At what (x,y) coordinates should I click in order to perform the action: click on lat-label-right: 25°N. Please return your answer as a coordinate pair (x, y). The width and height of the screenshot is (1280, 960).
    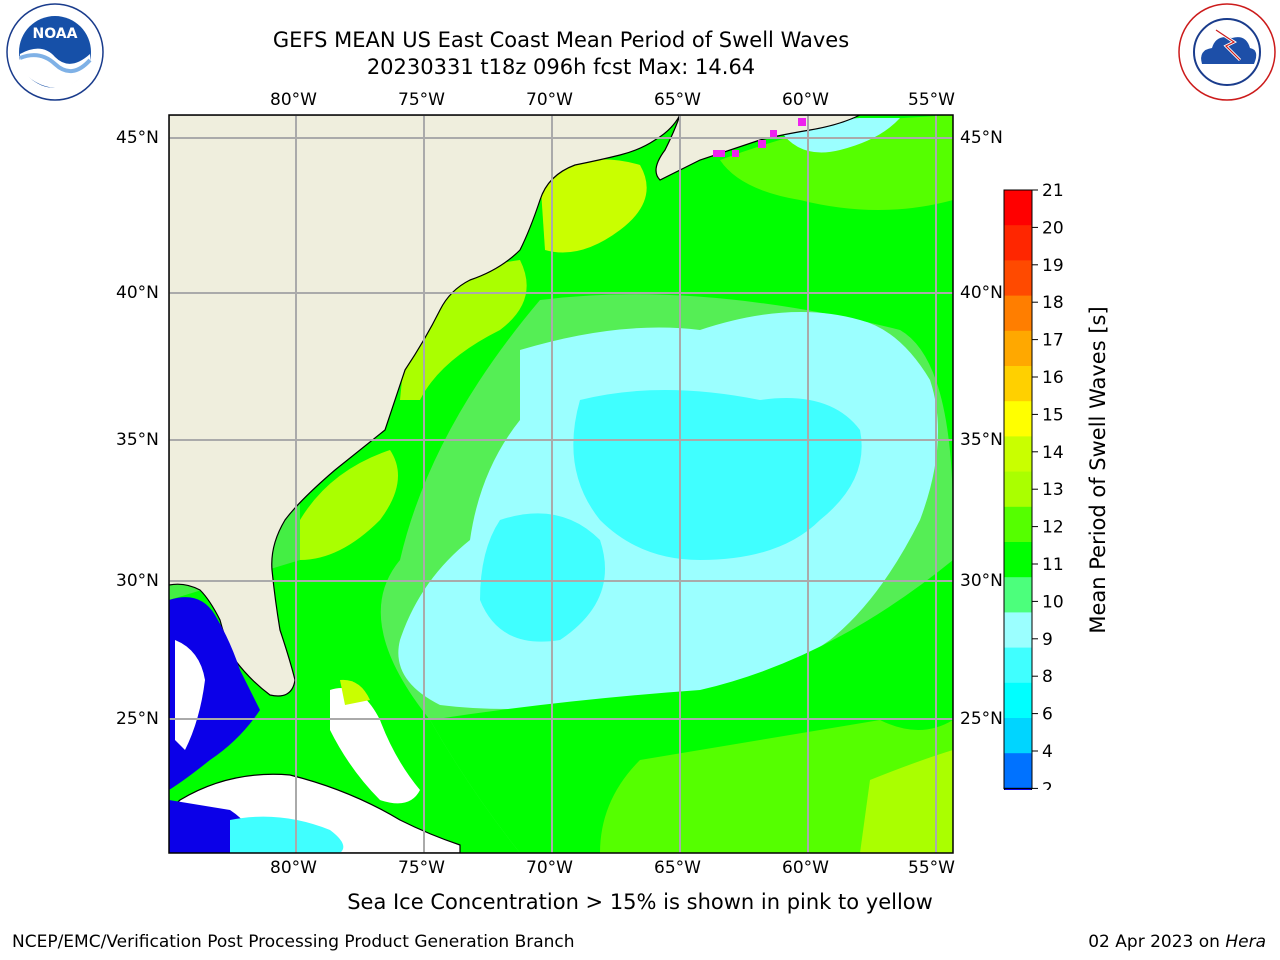
    Looking at the image, I should click on (981, 719).